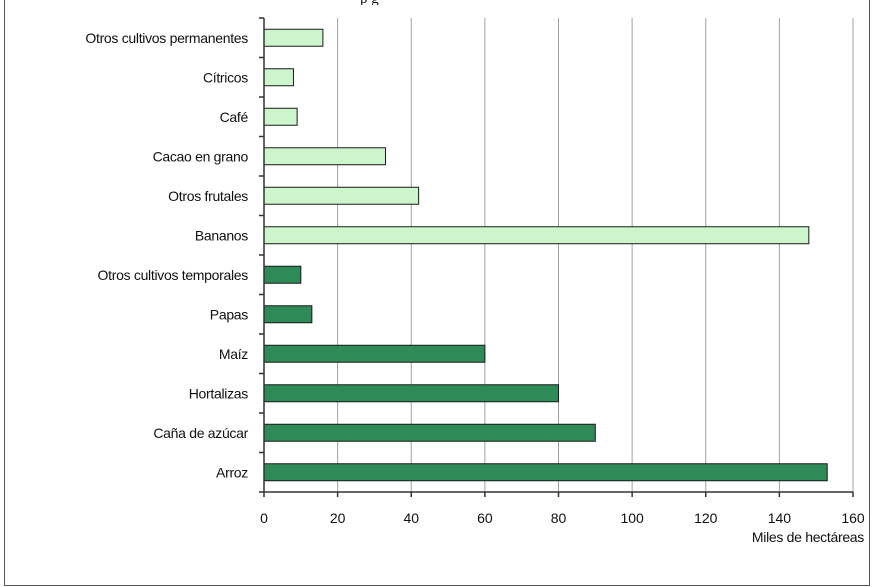  I want to click on category-label-11: Arroz, so click(232, 472).